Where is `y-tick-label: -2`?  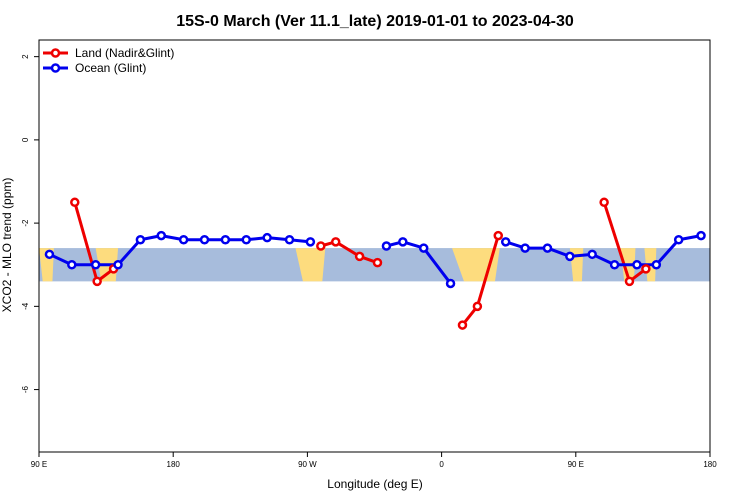
y-tick-label: -2 is located at coordinates (25, 223).